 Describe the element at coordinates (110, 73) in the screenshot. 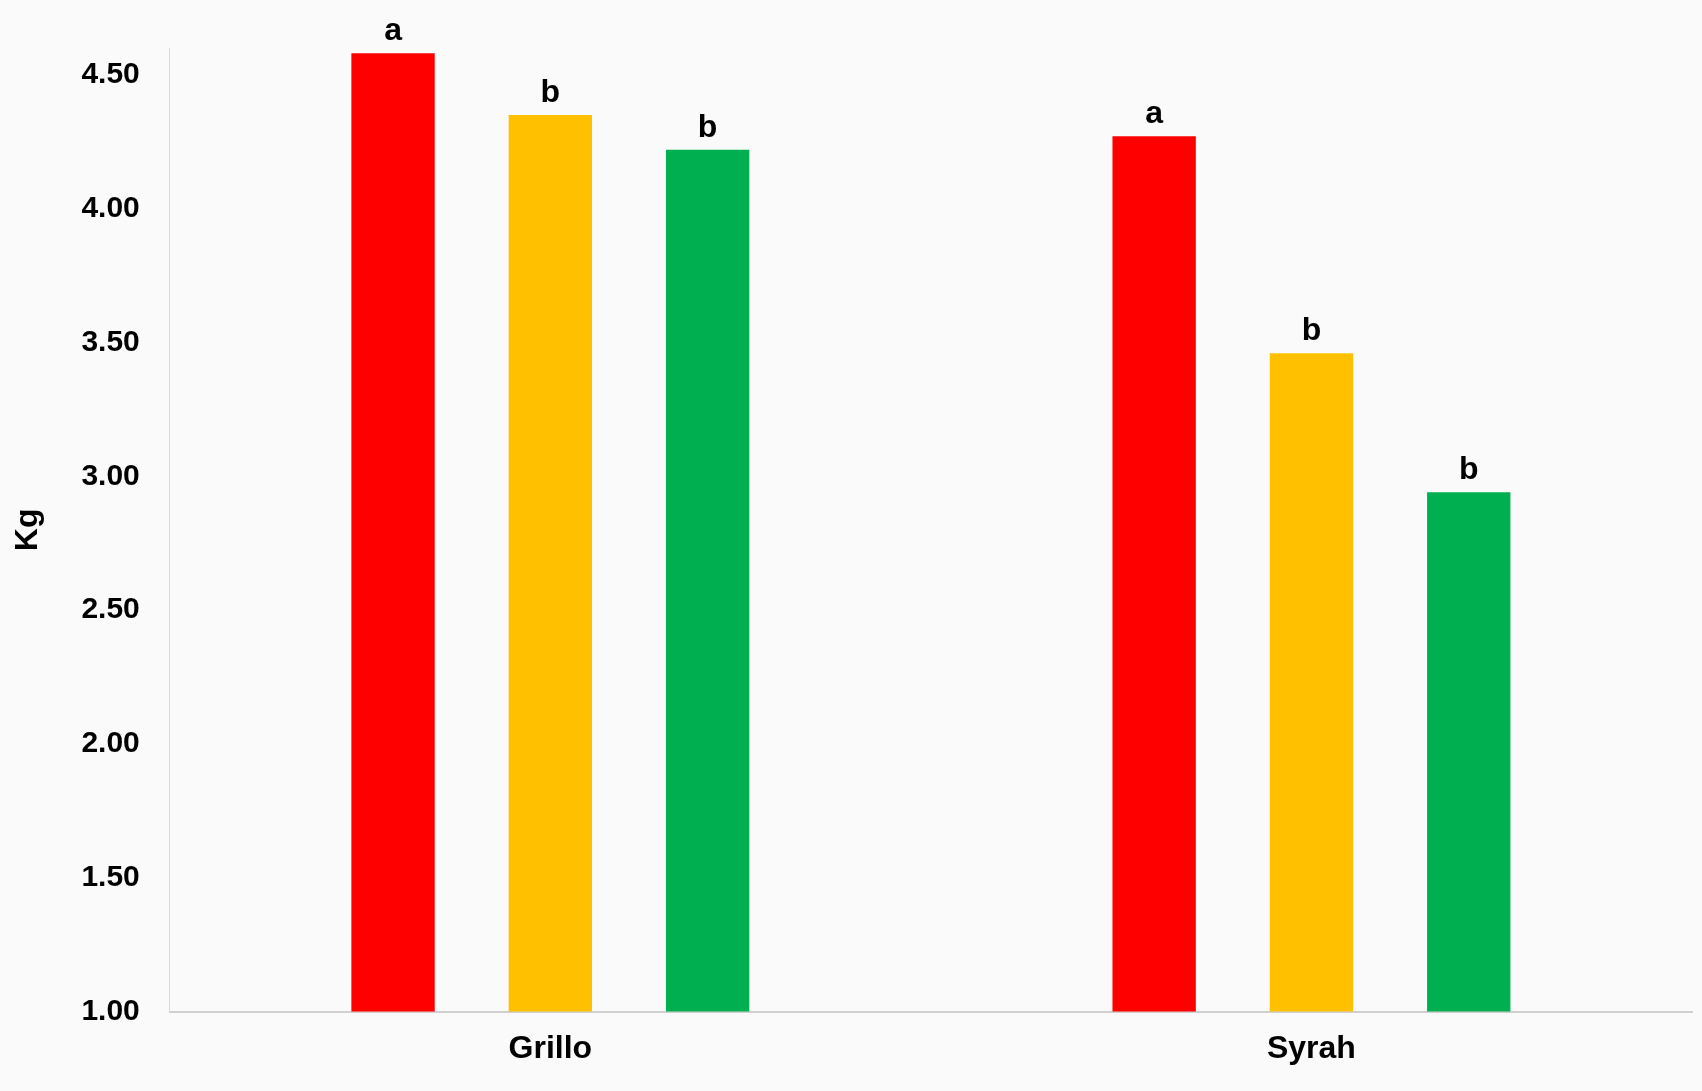

I see `y-tick-label: 4.50` at that location.